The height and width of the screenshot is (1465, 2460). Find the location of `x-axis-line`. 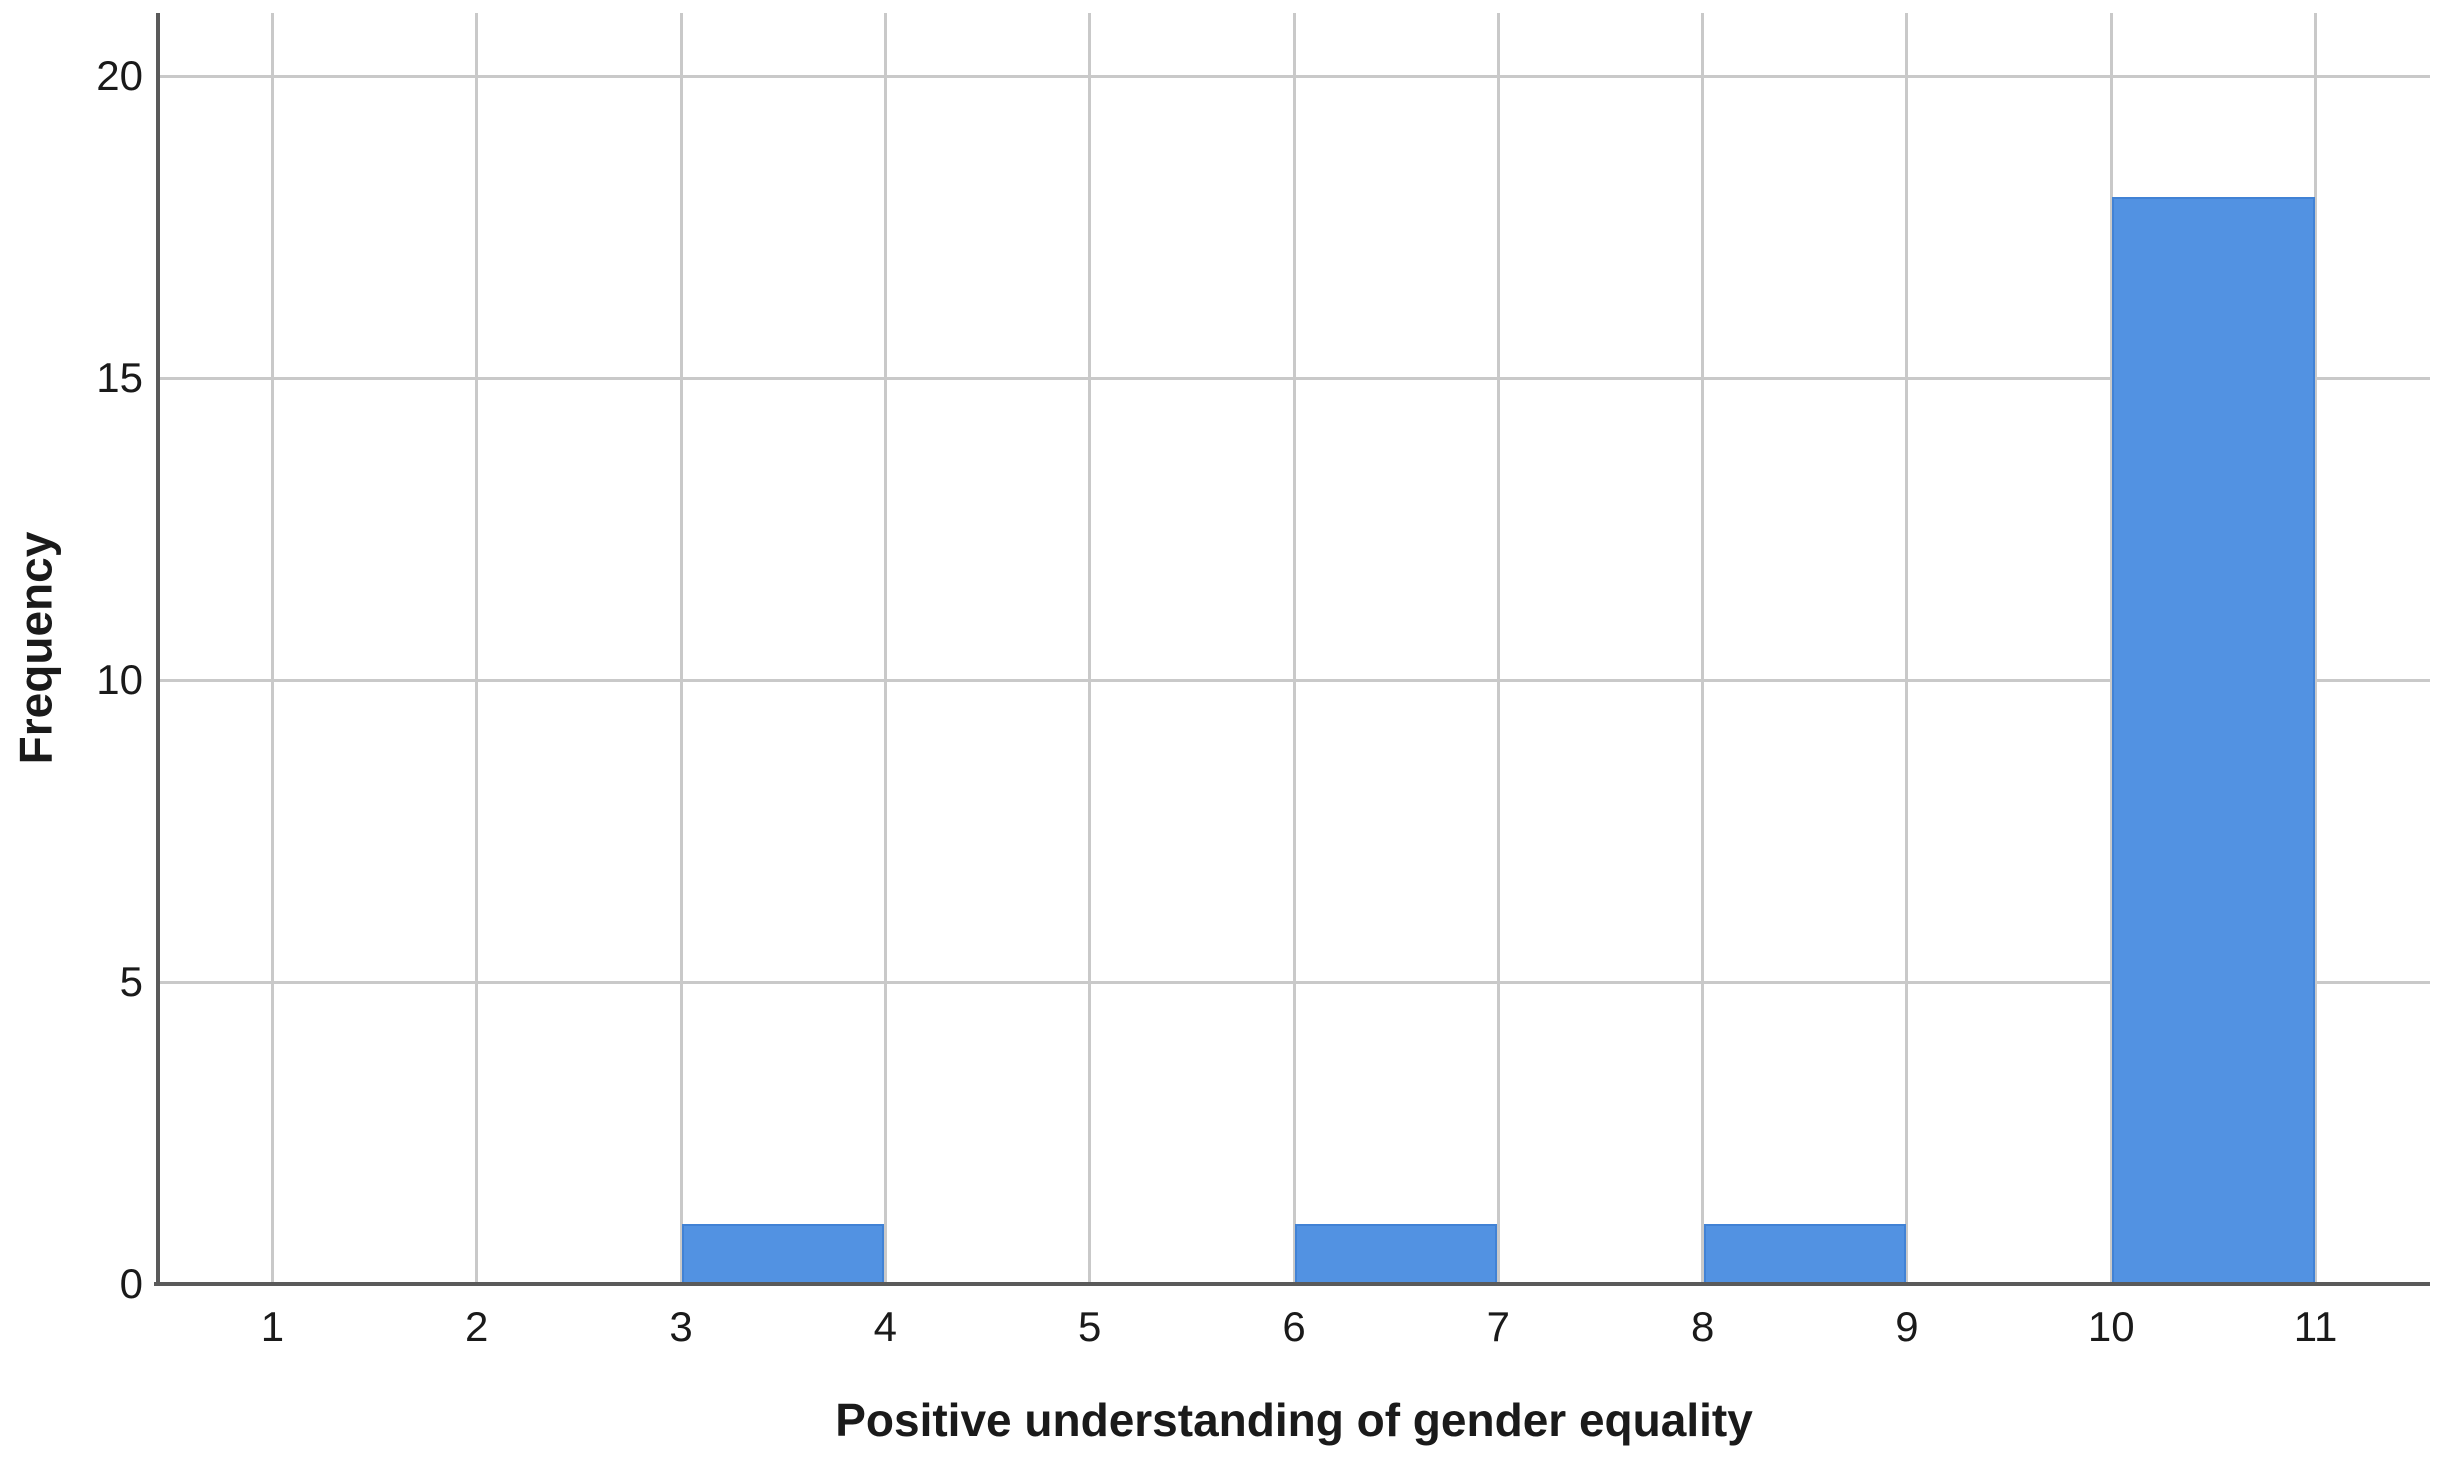

x-axis-line is located at coordinates (1292, 1284).